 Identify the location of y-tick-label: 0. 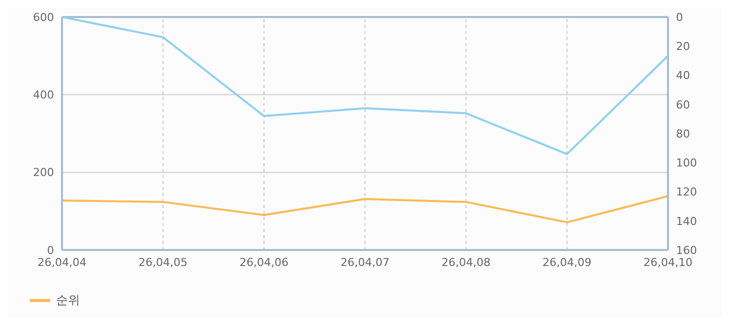
(50, 250).